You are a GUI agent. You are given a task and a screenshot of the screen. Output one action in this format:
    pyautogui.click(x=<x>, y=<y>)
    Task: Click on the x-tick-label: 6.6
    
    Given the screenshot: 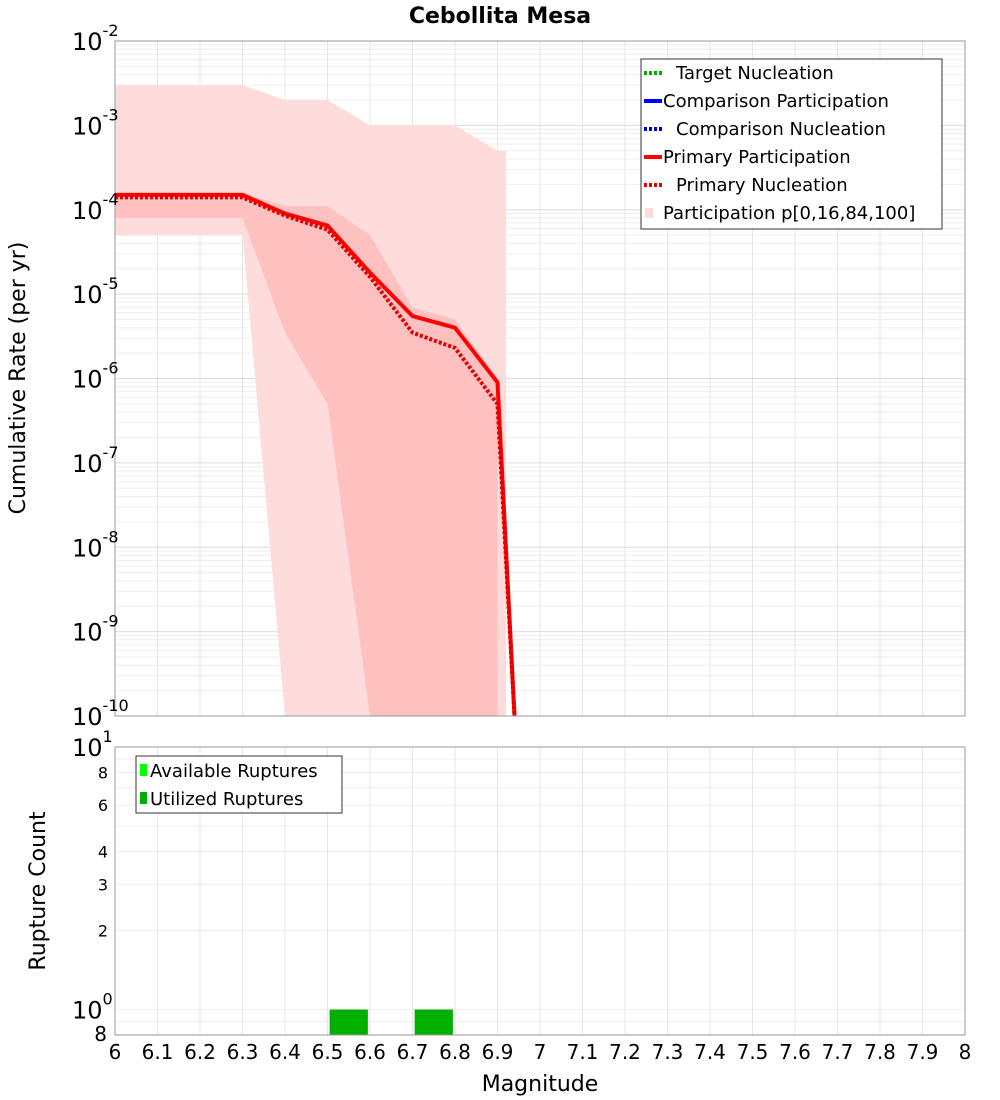 What is the action you would take?
    pyautogui.click(x=370, y=1052)
    